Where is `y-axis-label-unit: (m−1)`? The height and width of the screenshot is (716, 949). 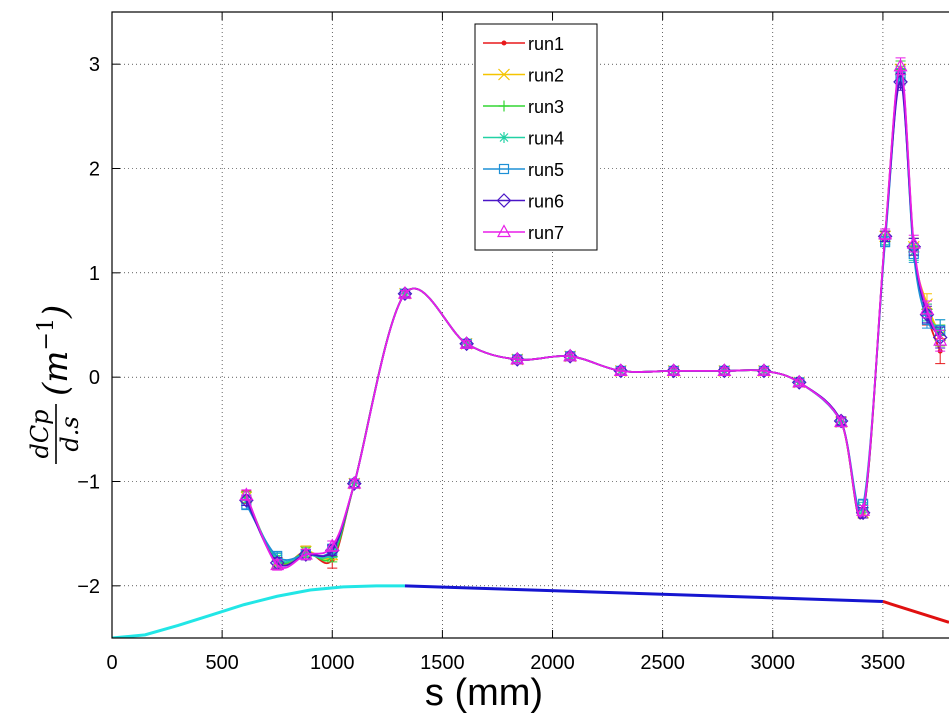
y-axis-label-unit: (m−1) is located at coordinates (55, 350).